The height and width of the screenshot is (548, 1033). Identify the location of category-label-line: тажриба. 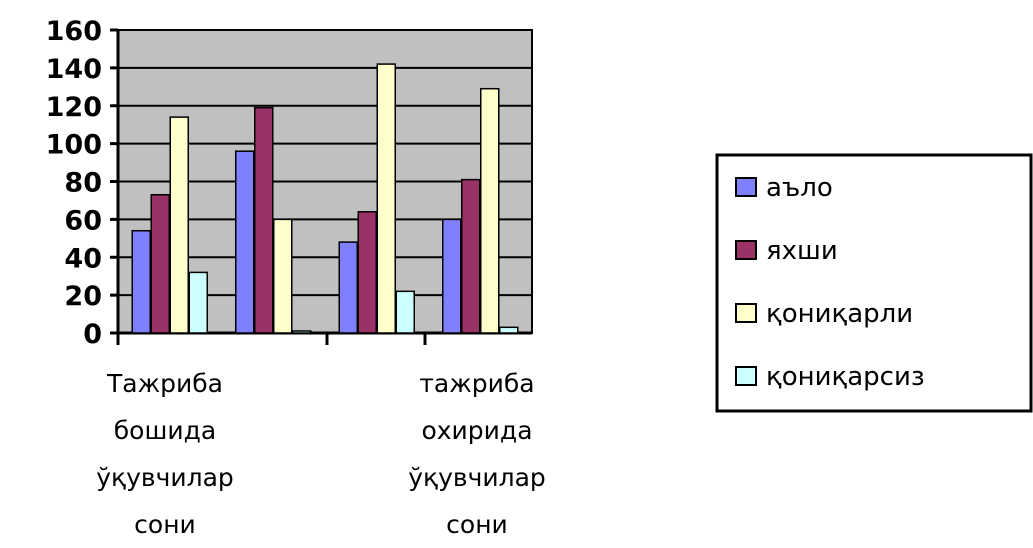
(476, 383).